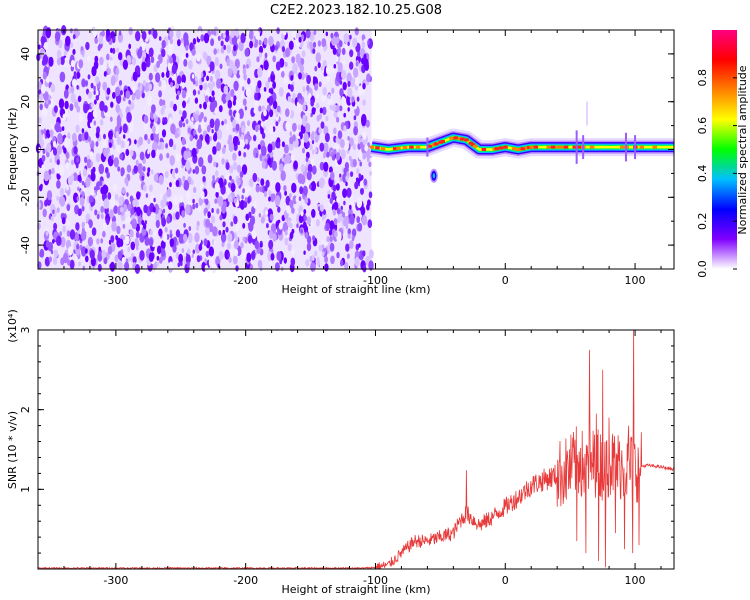  What do you see at coordinates (505, 580) in the screenshot?
I see `x-tick-label: 0` at bounding box center [505, 580].